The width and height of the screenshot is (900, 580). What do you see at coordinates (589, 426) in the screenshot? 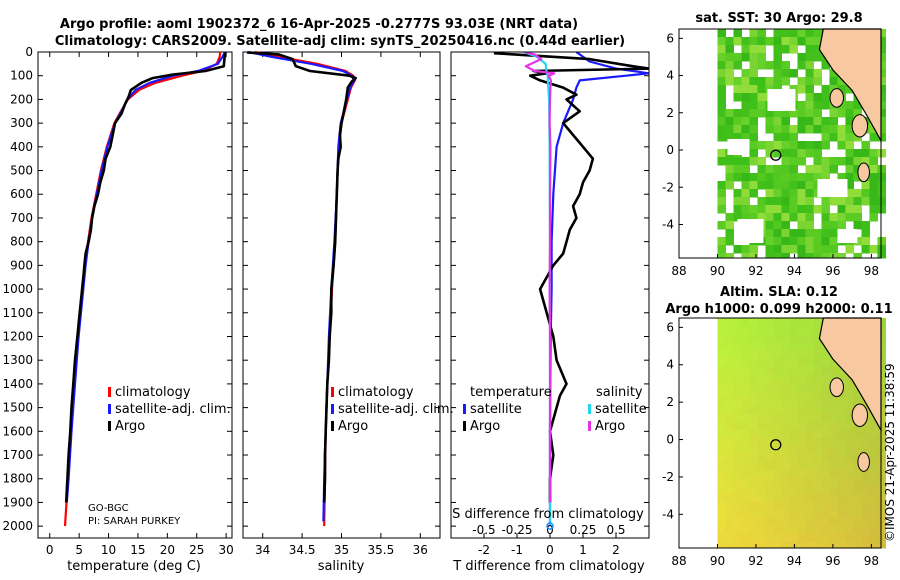
I see `legend-swatch-s-argo` at bounding box center [589, 426].